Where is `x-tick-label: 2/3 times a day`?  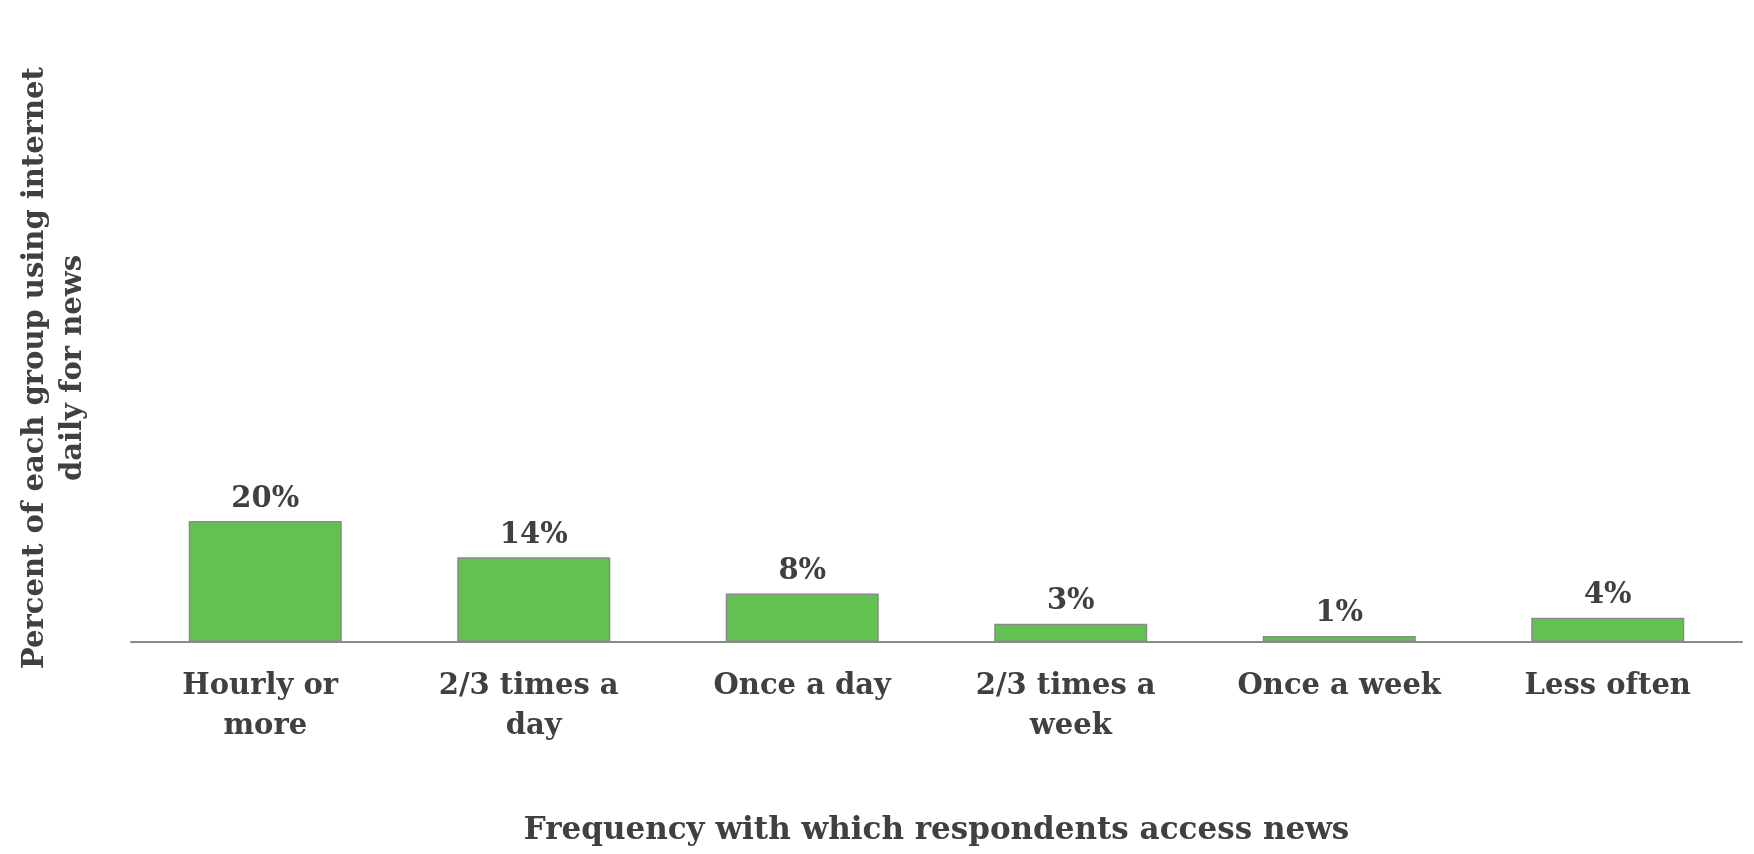
x-tick-label: 2/3 times a day is located at coordinates (533, 704).